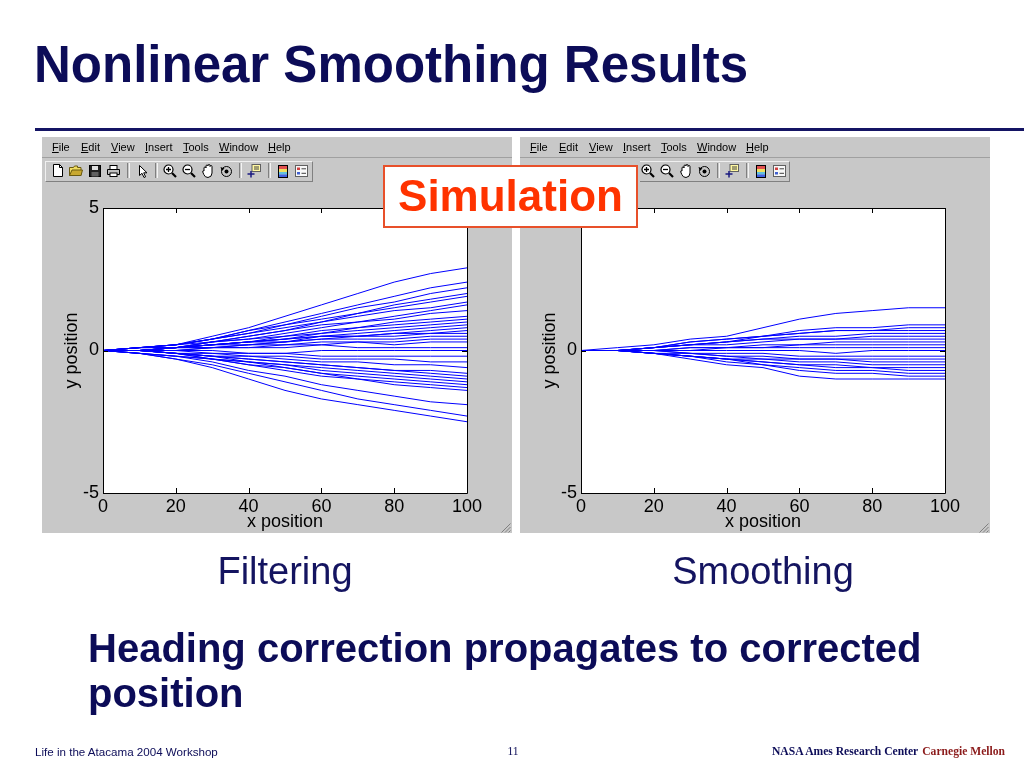  Describe the element at coordinates (391, 65) in the screenshot. I see `text: Nonlinear Smoothing Results` at that location.